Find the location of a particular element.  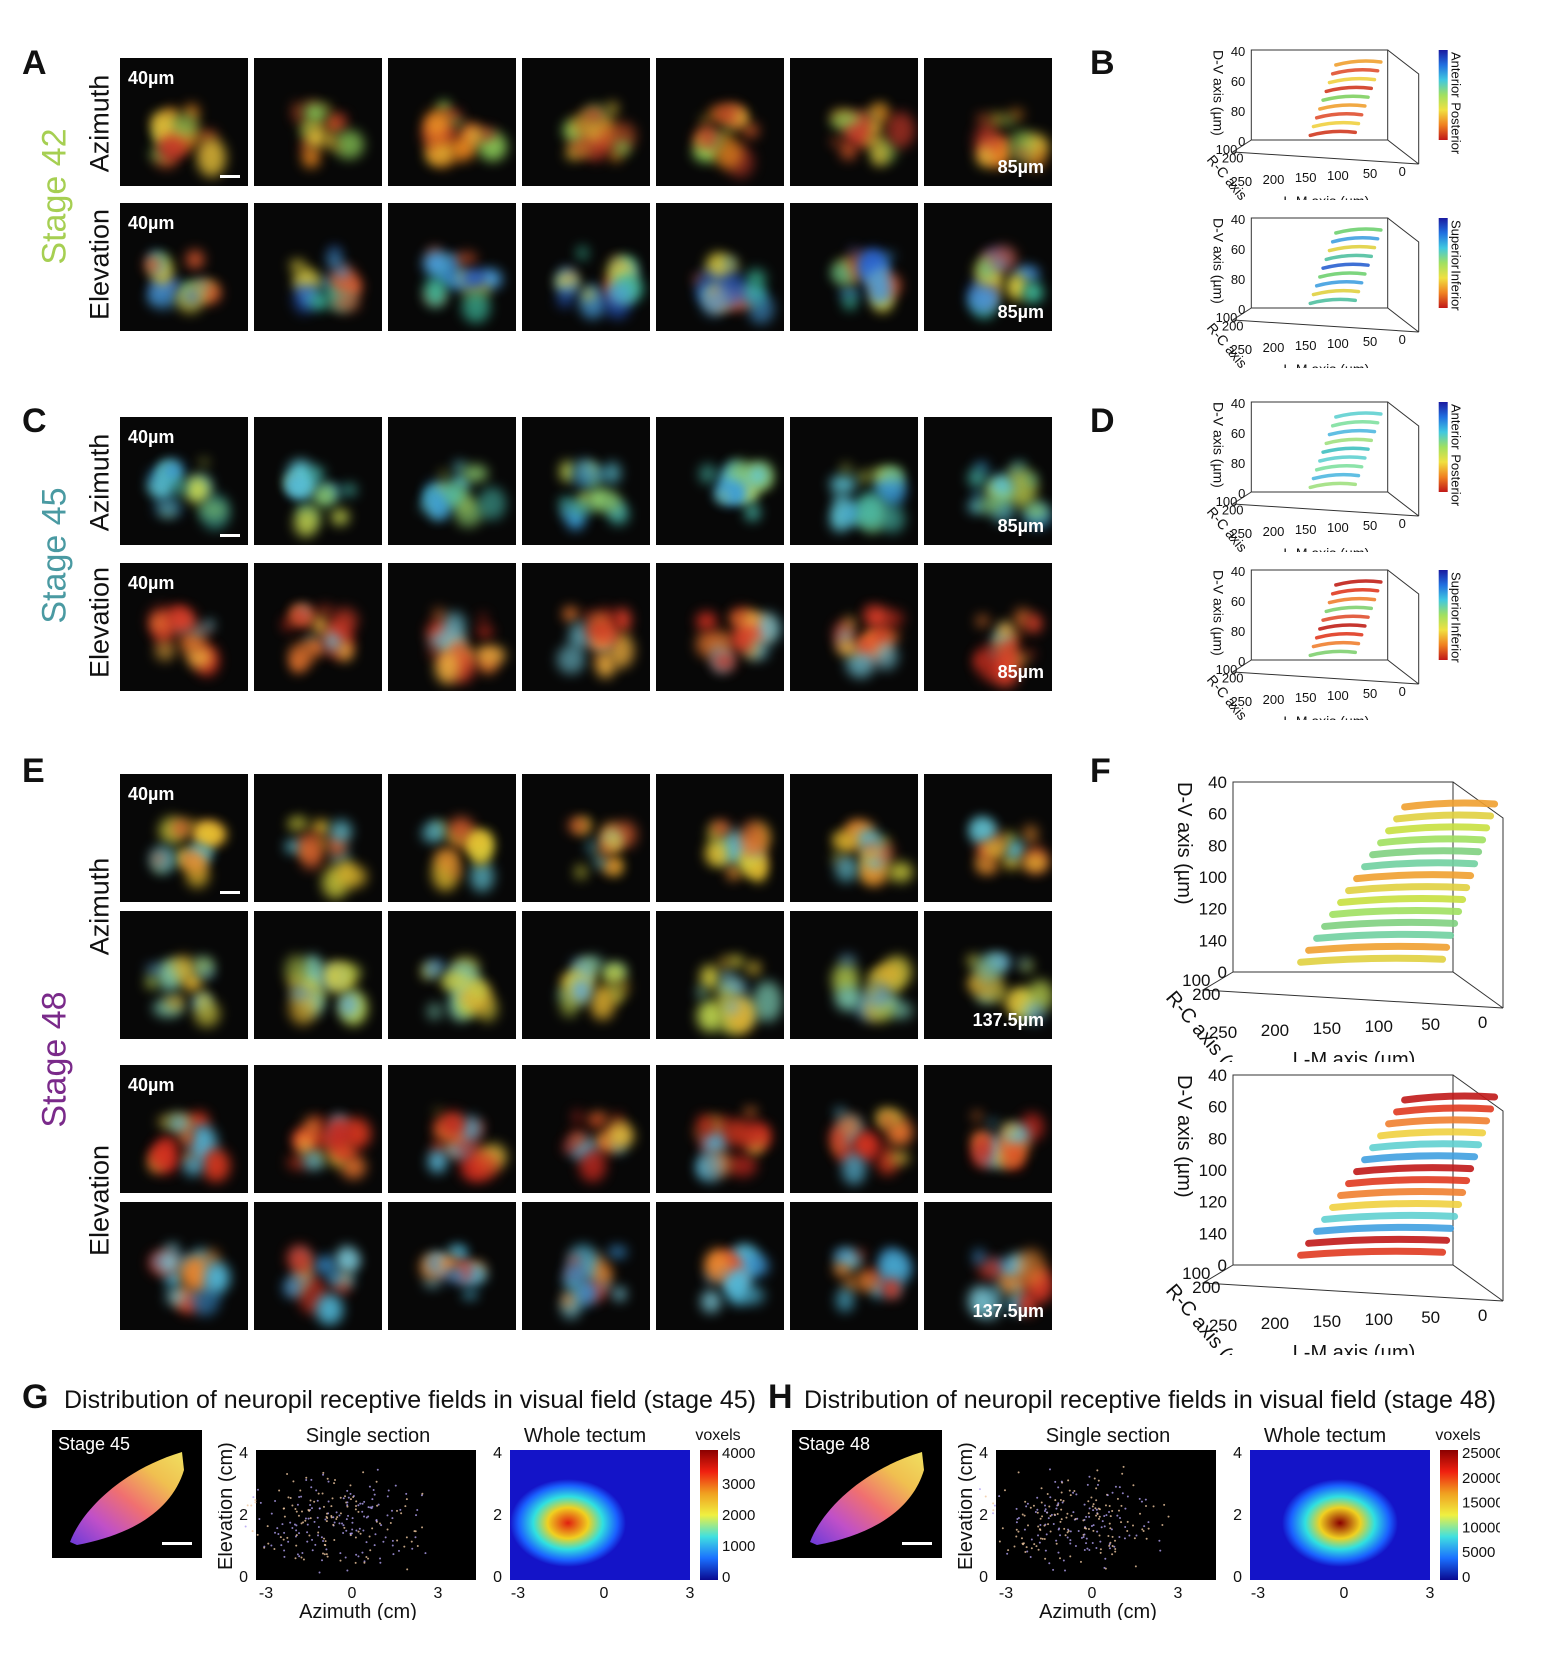

lm-tick-label: 100 is located at coordinates (1379, 1319).